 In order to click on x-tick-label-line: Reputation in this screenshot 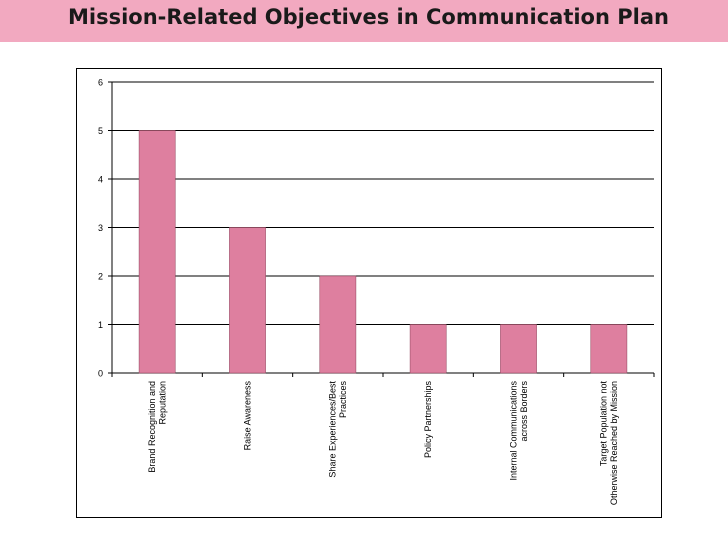, I will do `click(162, 403)`.